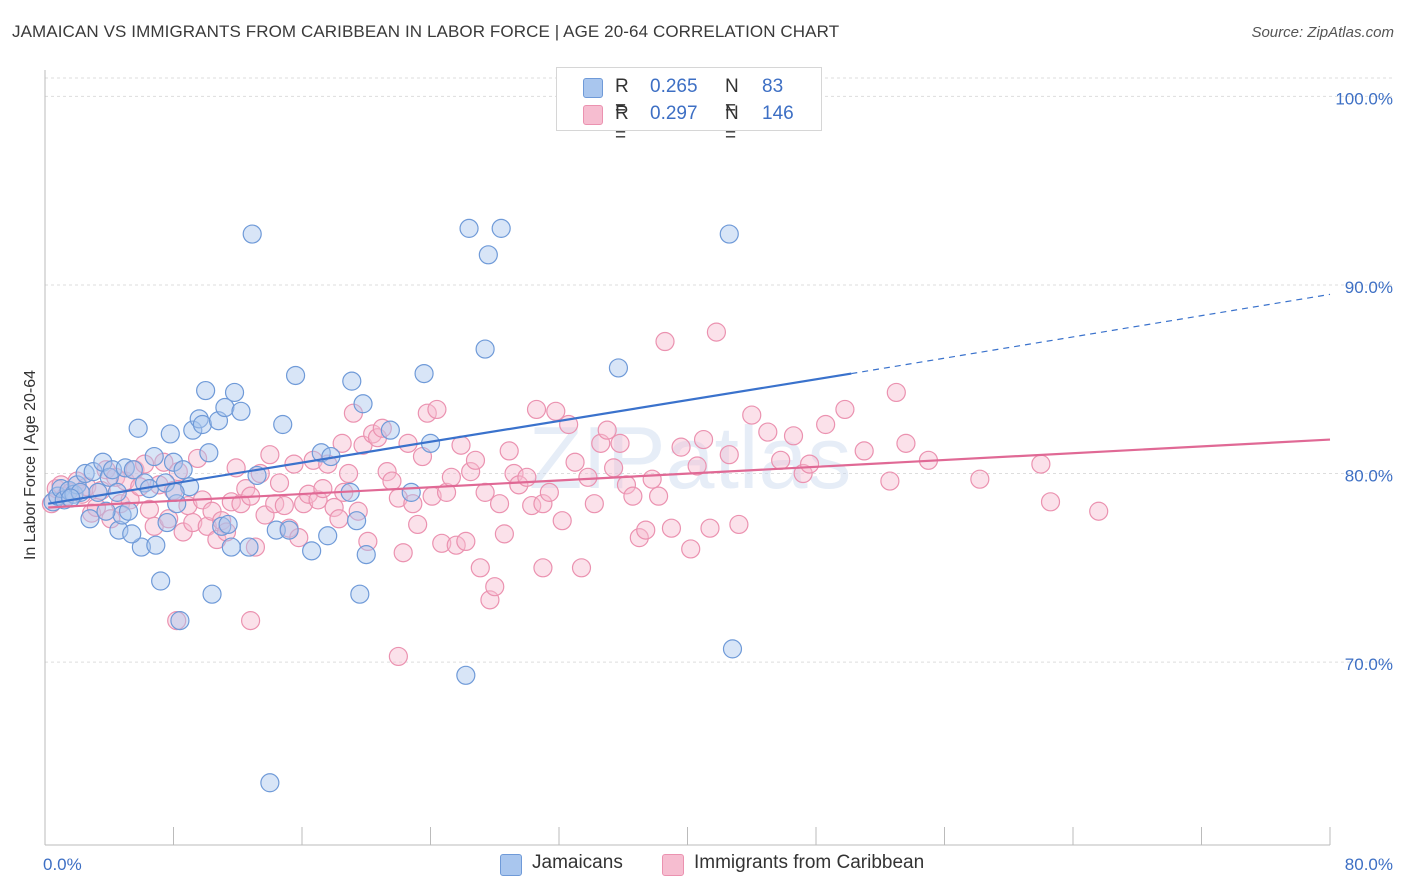  What do you see at coordinates (577, 862) in the screenshot?
I see `bottom-legend-label: Jamaicans` at bounding box center [577, 862].